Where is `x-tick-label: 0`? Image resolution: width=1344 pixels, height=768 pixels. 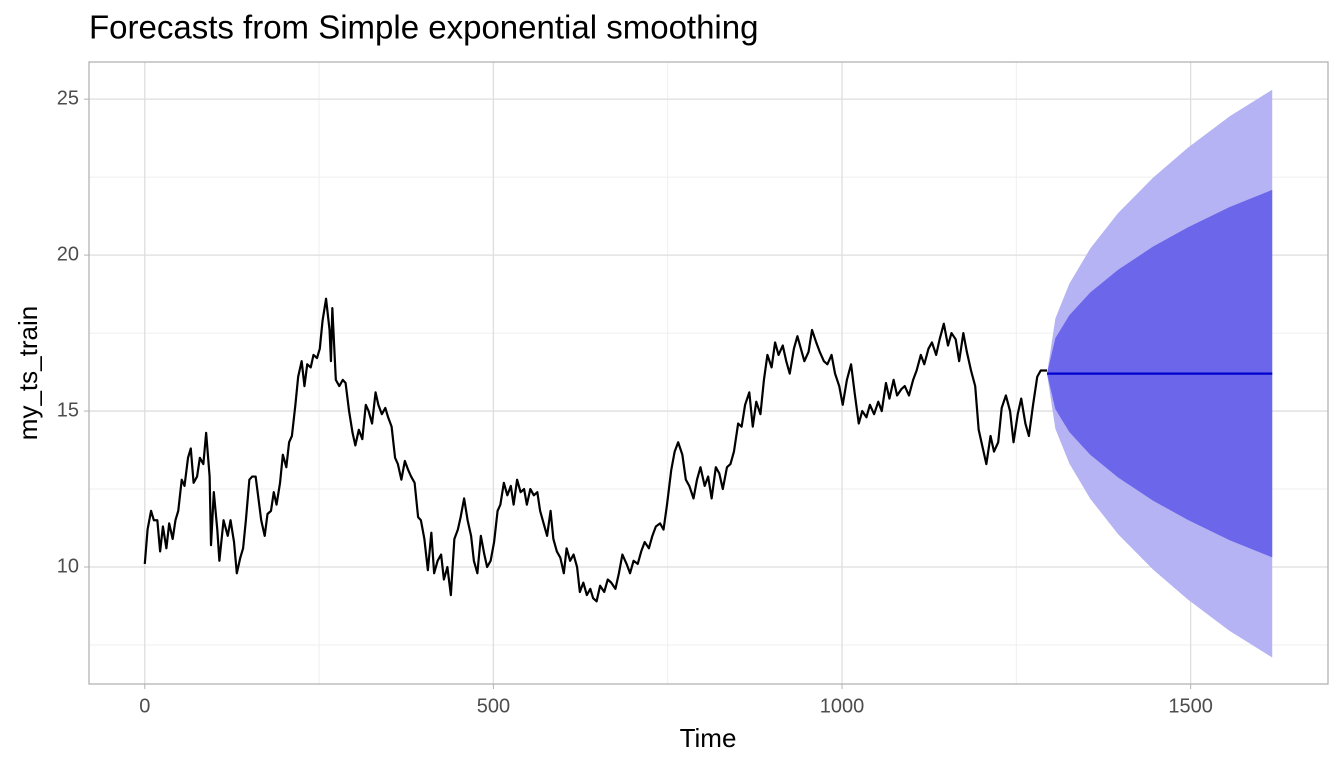 x-tick-label: 0 is located at coordinates (144, 706).